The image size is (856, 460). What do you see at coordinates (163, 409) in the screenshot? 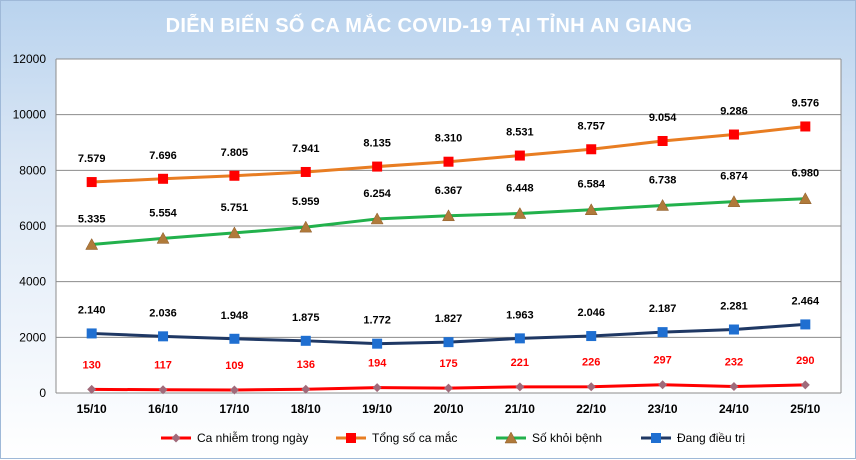
I see `x-tick-label: 16/10` at bounding box center [163, 409].